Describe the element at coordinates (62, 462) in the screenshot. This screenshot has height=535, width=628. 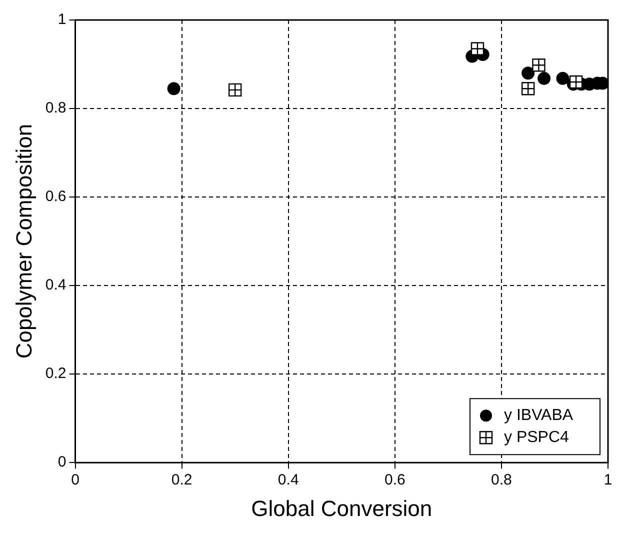
I see `y-tick-label: 0` at that location.